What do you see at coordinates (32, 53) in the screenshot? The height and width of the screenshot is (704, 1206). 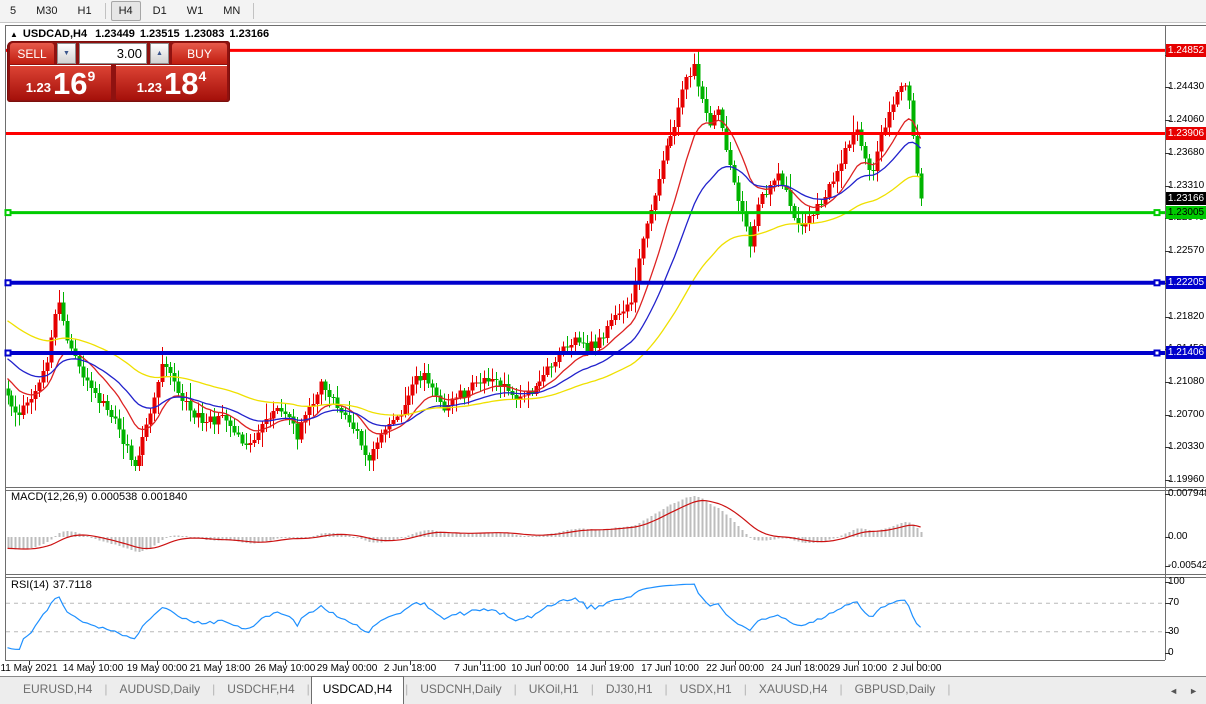 I see `sell-button: SELL` at bounding box center [32, 53].